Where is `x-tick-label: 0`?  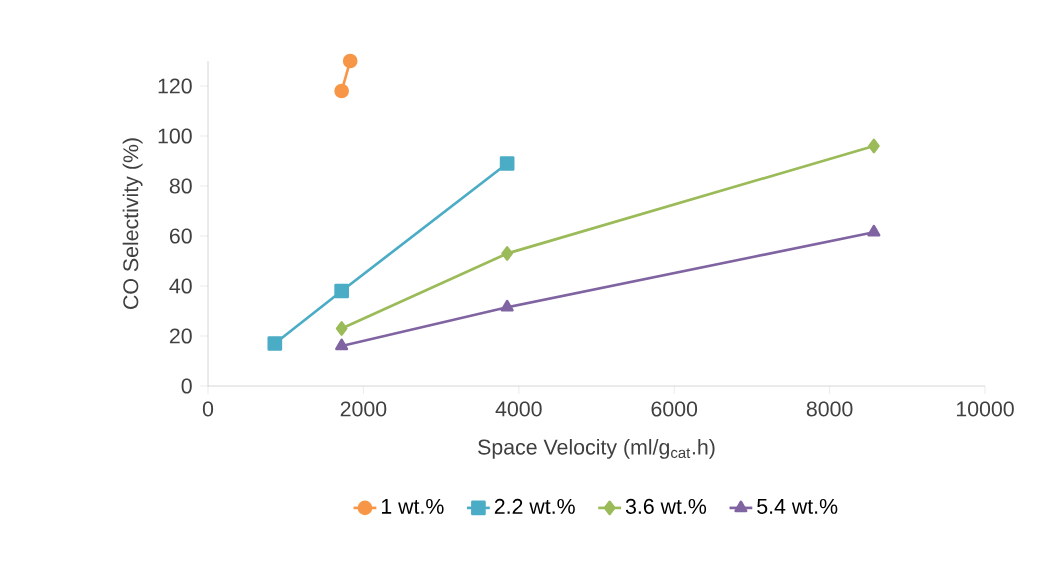 x-tick-label: 0 is located at coordinates (208, 409).